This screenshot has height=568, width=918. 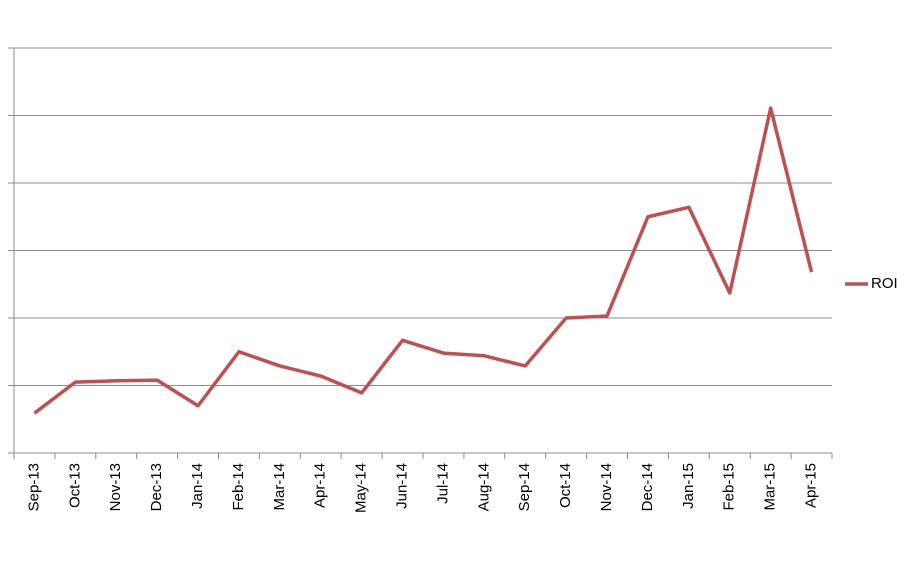 What do you see at coordinates (361, 488) in the screenshot?
I see `x-tick-label: May-14` at bounding box center [361, 488].